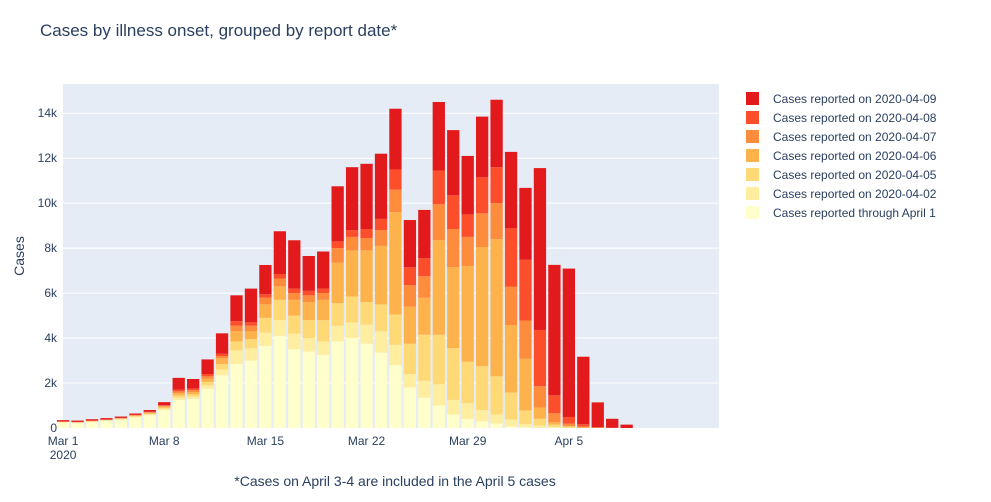 This screenshot has height=502, width=991. I want to click on legend-label: Cases reported through April 1, so click(854, 213).